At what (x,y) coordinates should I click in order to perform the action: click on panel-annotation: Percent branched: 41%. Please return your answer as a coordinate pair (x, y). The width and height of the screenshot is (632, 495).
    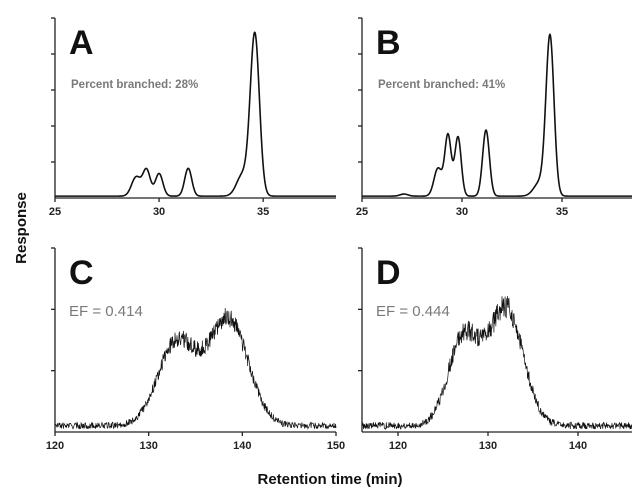
    Looking at the image, I should click on (441, 85).